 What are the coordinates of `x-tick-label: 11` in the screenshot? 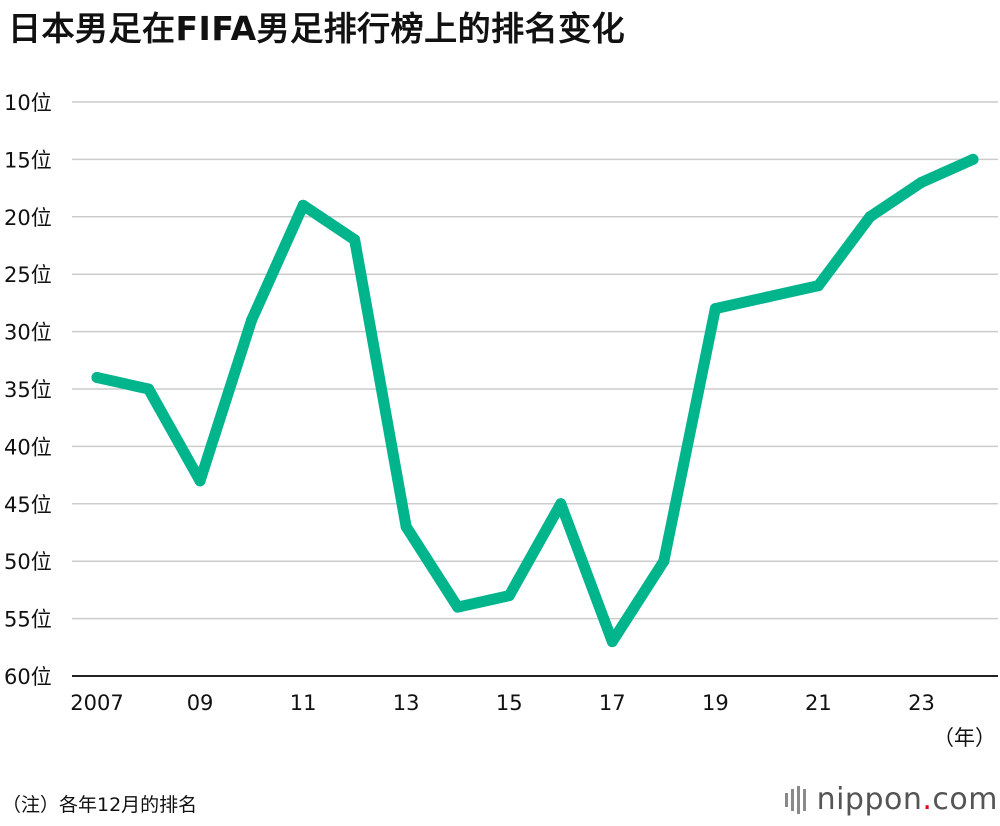 It's located at (303, 703).